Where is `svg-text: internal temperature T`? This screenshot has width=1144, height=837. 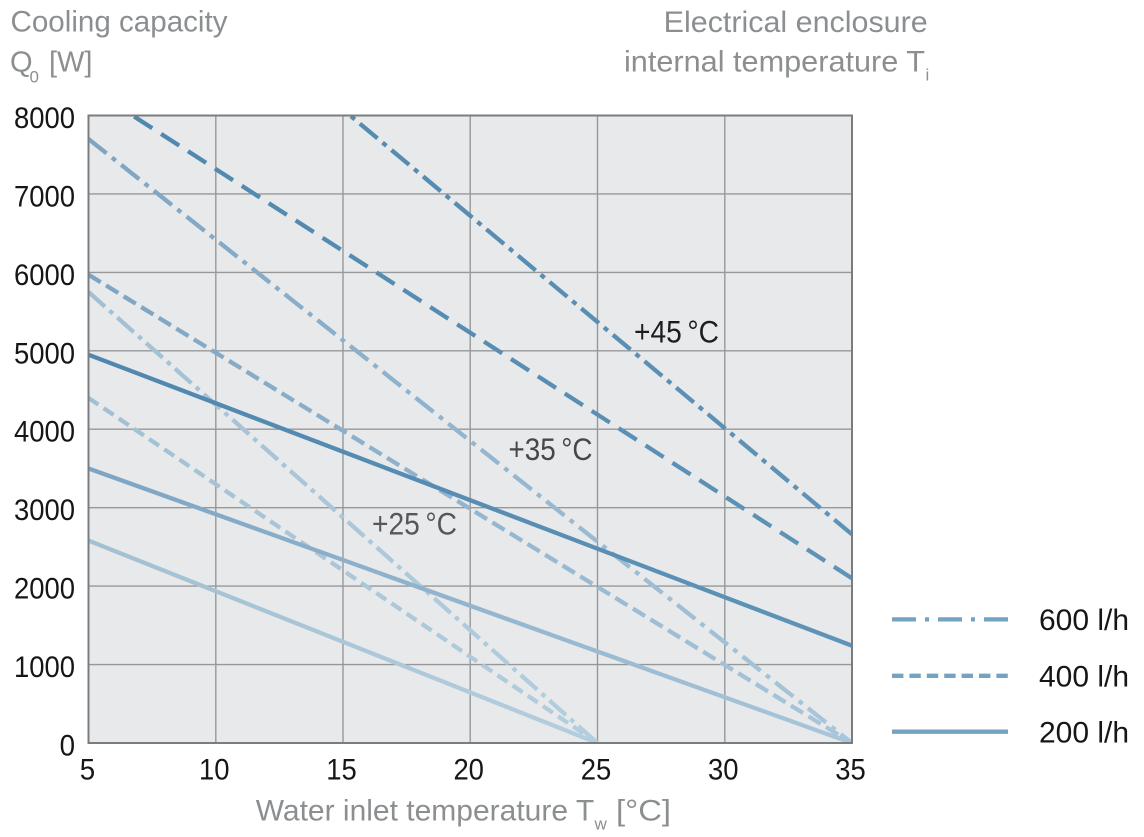
svg-text: internal temperature T is located at coordinates (774, 62).